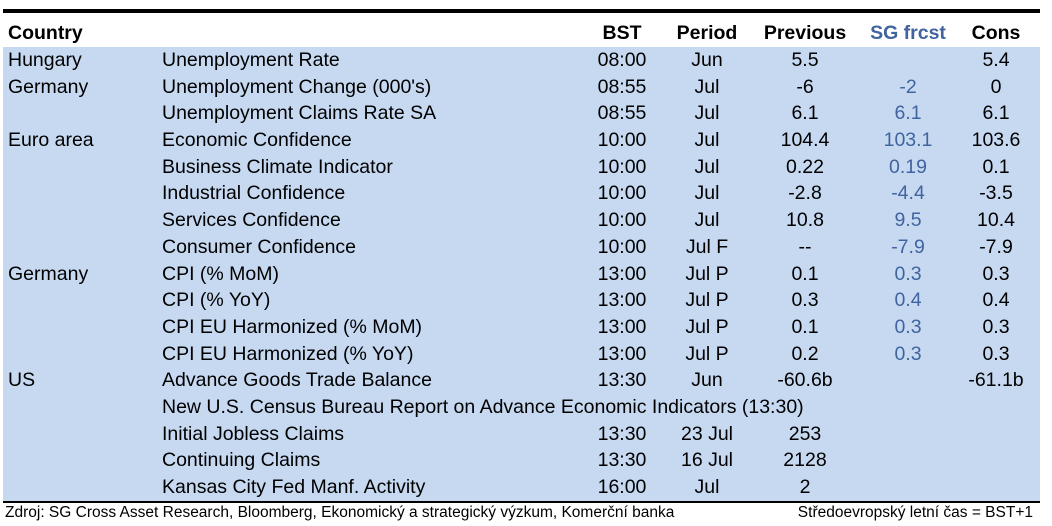 The width and height of the screenshot is (1052, 526). I want to click on header-period: Period, so click(707, 33).